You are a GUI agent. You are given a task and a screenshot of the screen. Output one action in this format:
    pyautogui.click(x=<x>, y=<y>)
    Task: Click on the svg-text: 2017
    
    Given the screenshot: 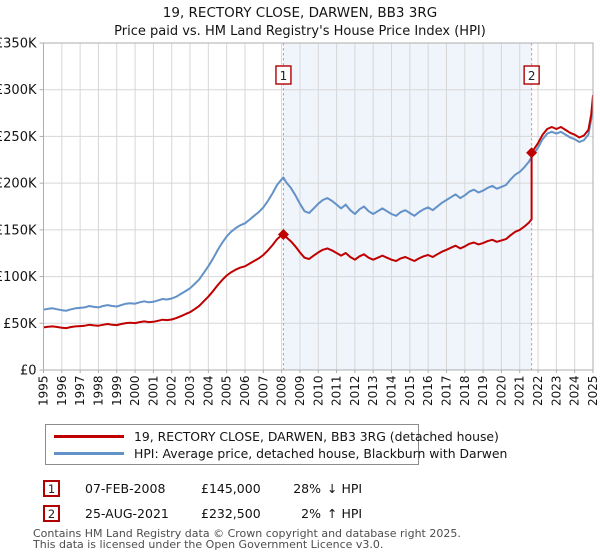 What is the action you would take?
    pyautogui.click(x=446, y=391)
    